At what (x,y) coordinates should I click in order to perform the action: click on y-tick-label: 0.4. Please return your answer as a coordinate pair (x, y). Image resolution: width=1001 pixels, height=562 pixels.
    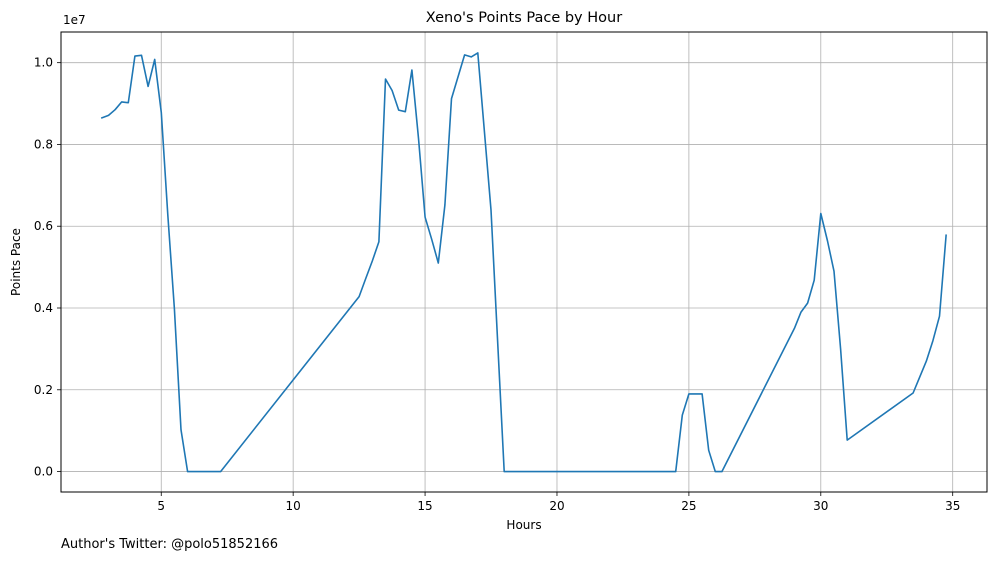
    Looking at the image, I should click on (43, 308).